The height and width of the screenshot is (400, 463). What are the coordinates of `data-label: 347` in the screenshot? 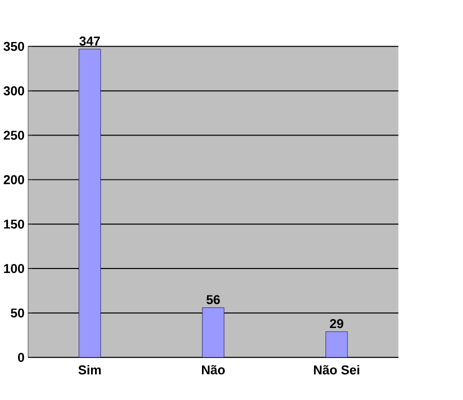 It's located at (89, 41).